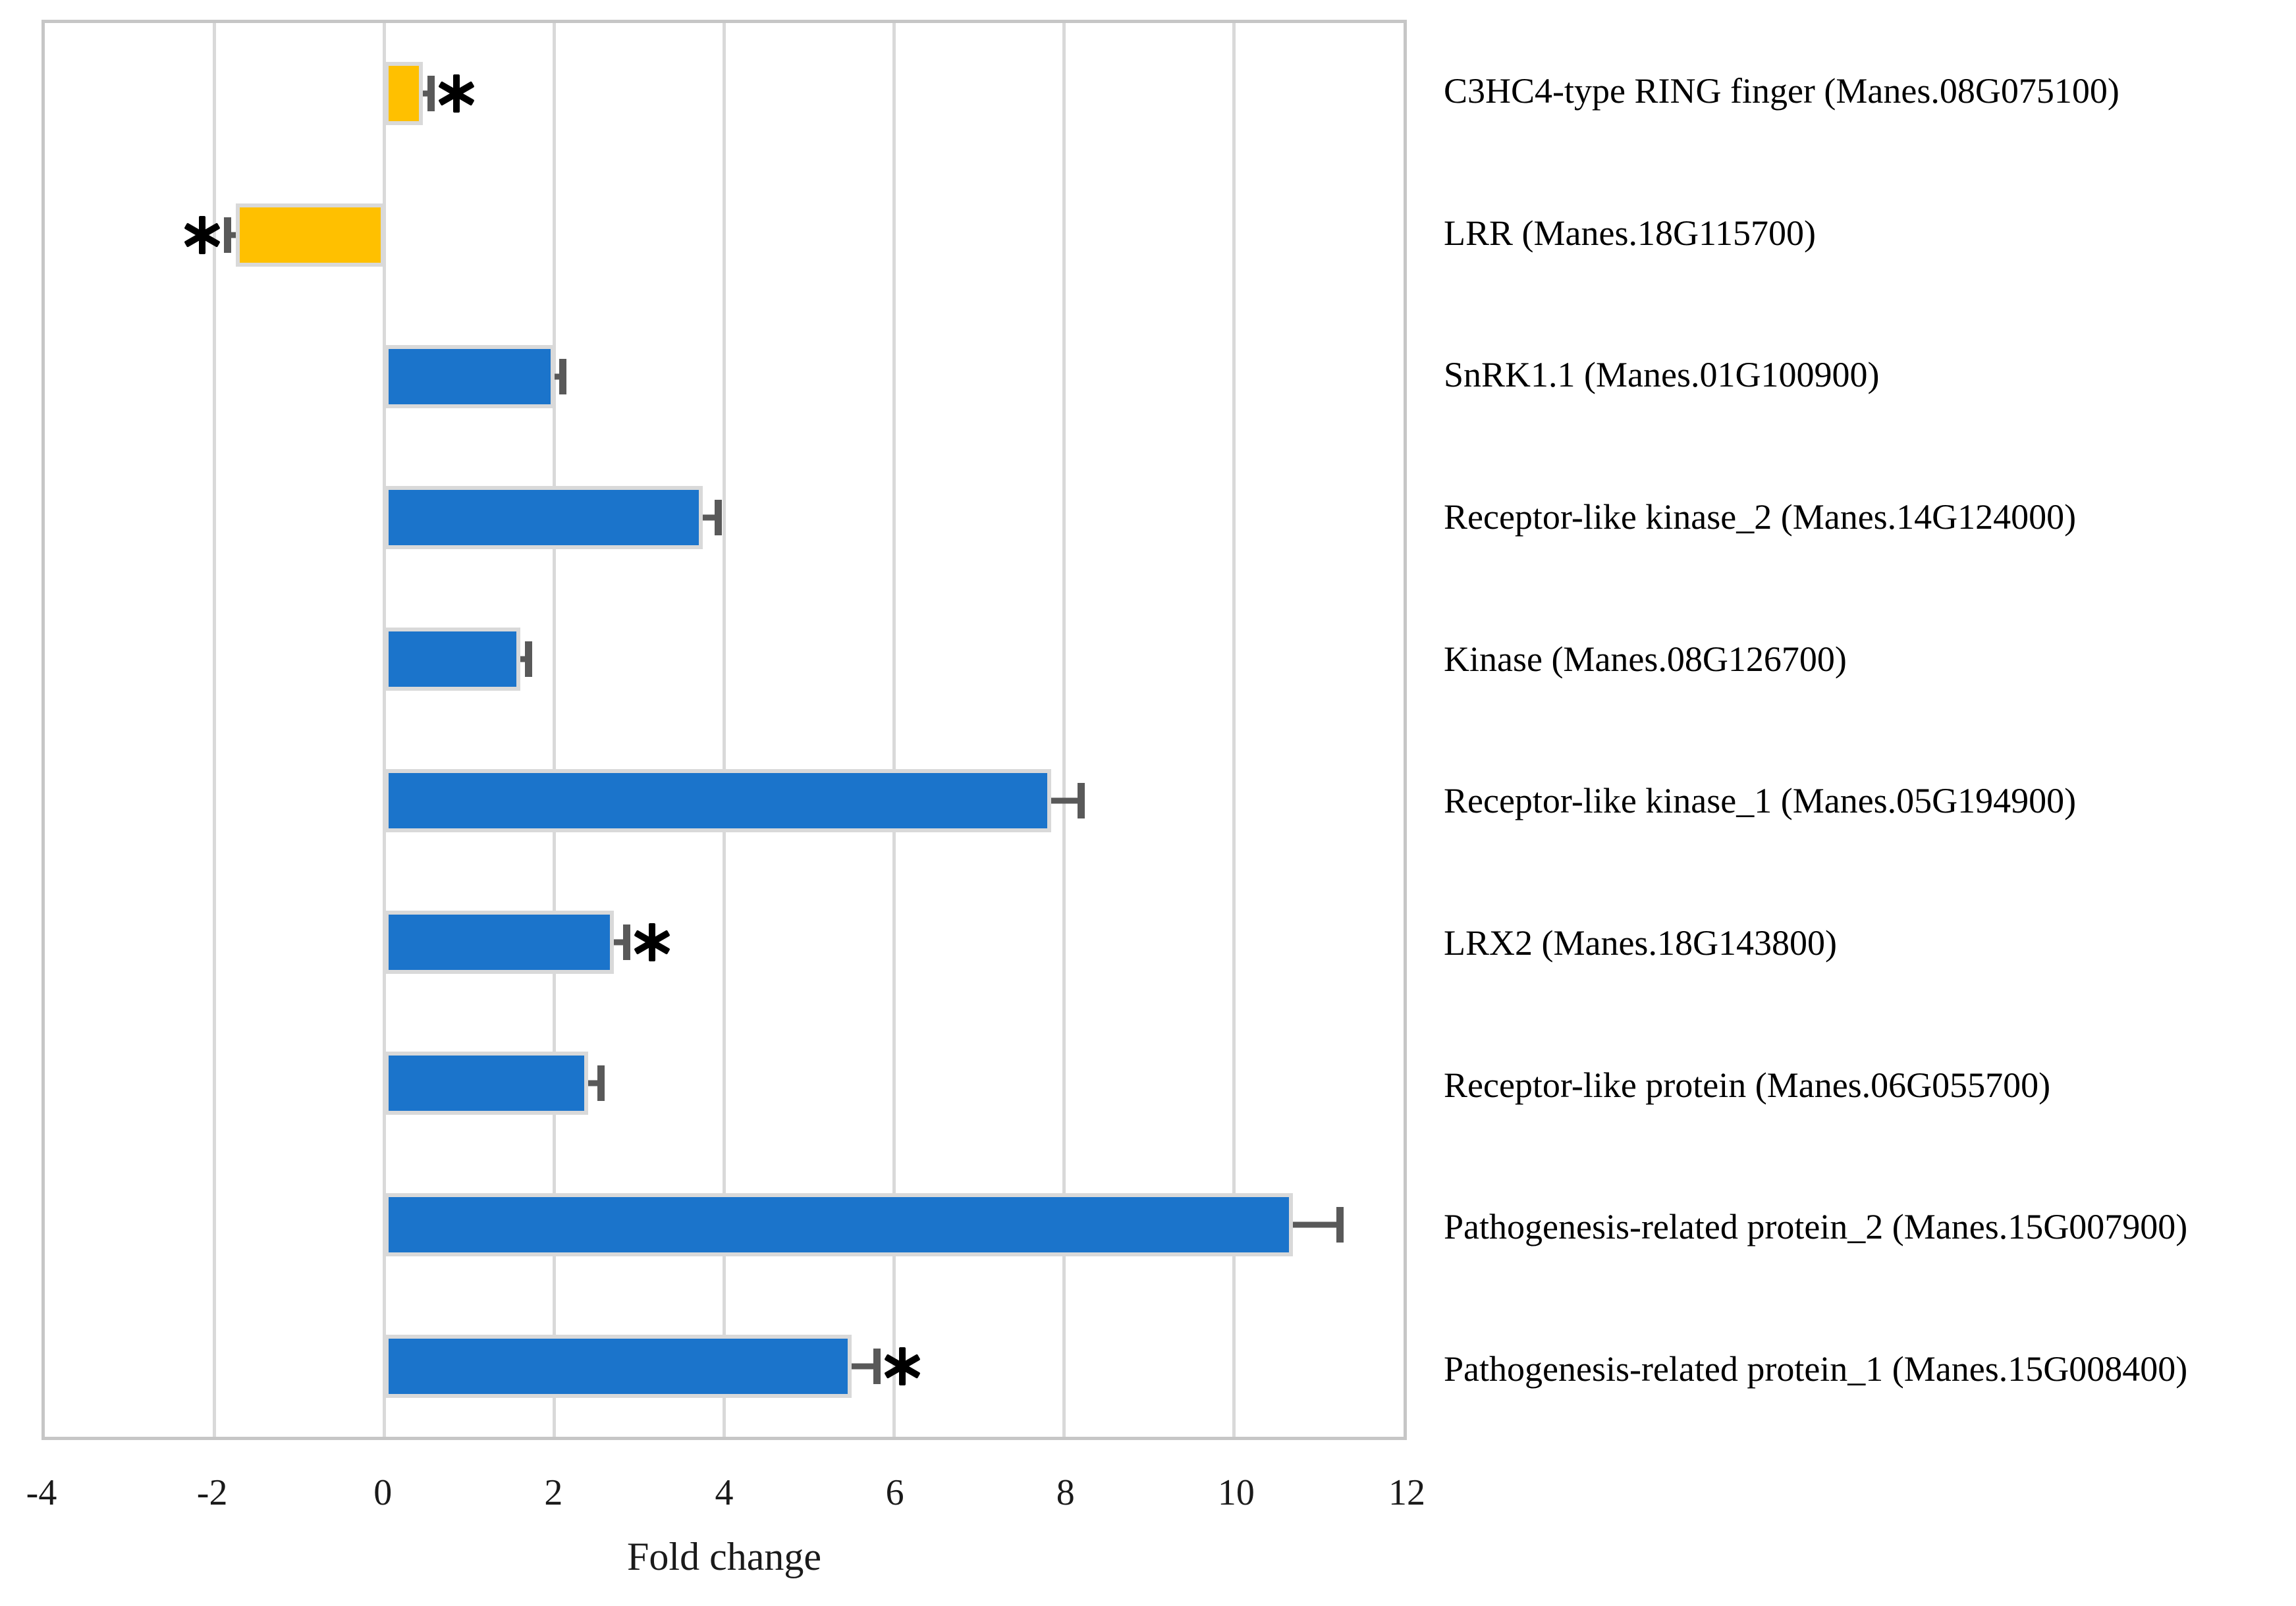 This screenshot has height=1606, width=2296. I want to click on x-axis-title: Fold change, so click(724, 1556).